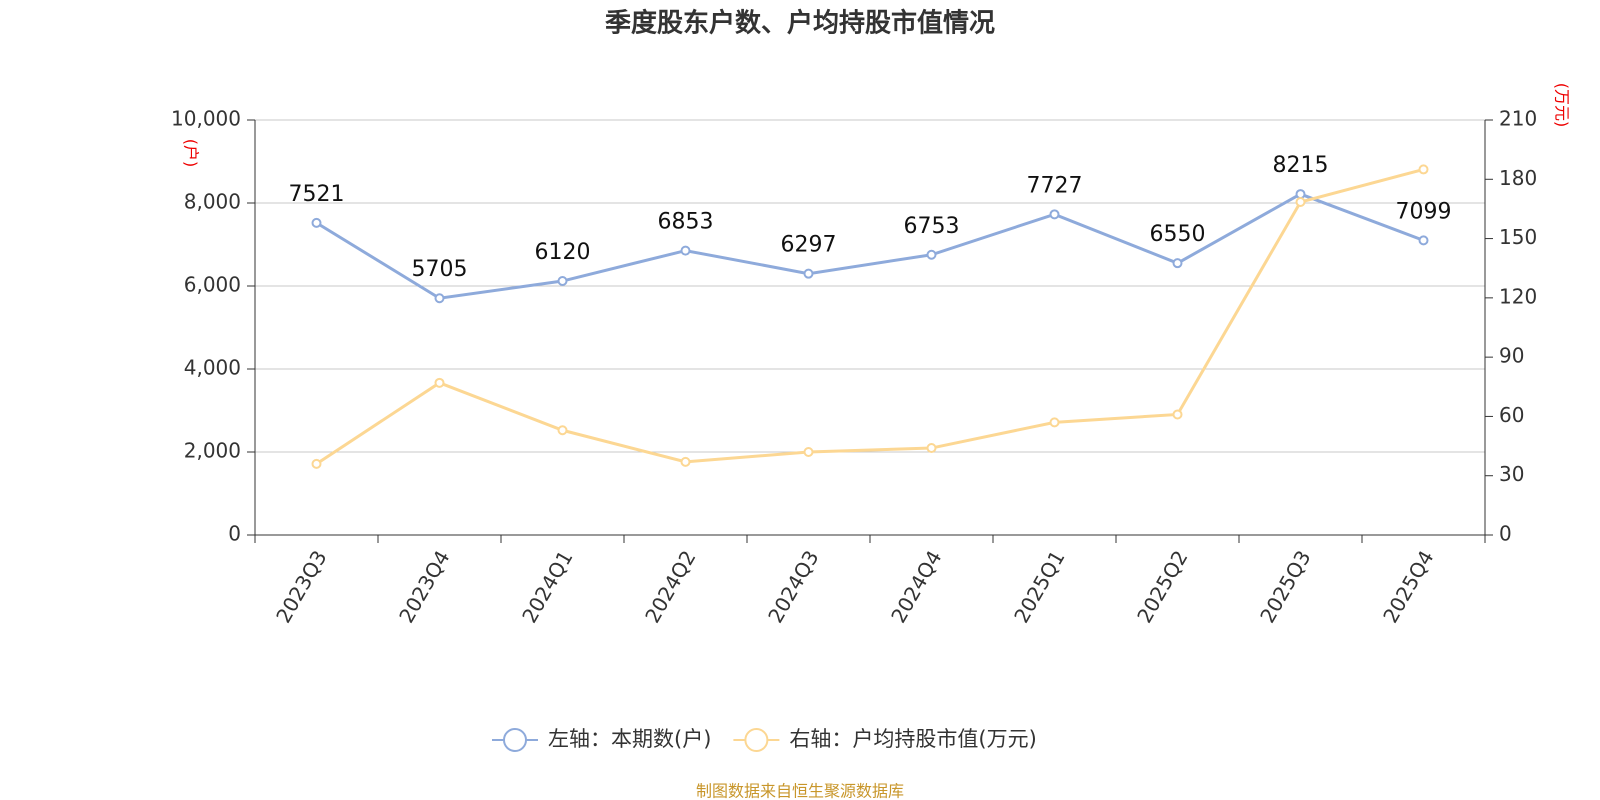 The height and width of the screenshot is (800, 1600). I want to click on data-label: 7099, so click(1424, 211).